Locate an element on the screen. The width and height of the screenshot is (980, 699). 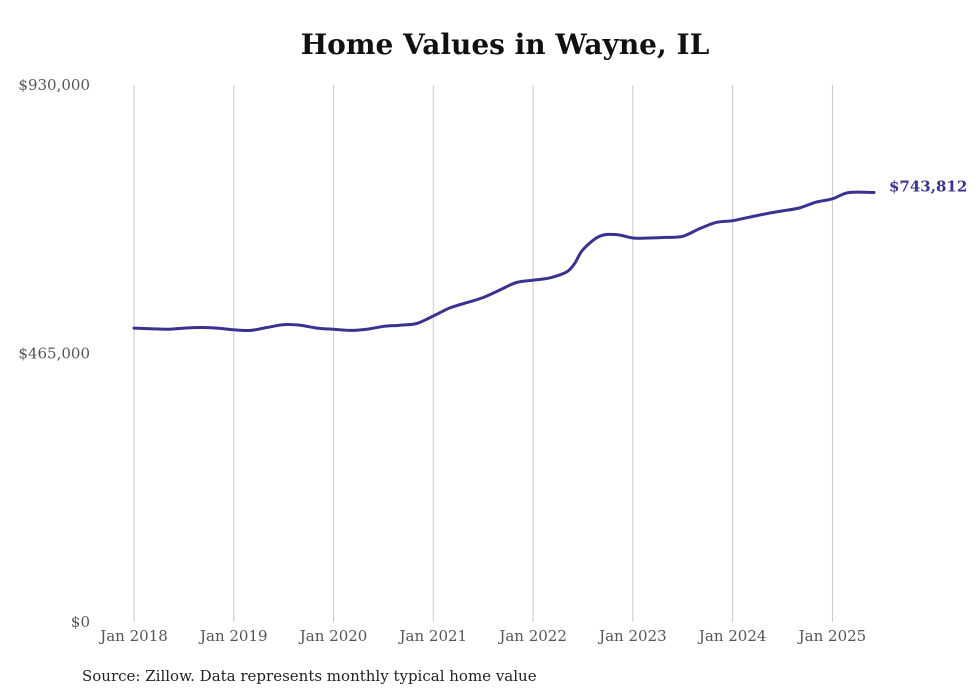
y-tick-label: $930,000 is located at coordinates (54, 85).